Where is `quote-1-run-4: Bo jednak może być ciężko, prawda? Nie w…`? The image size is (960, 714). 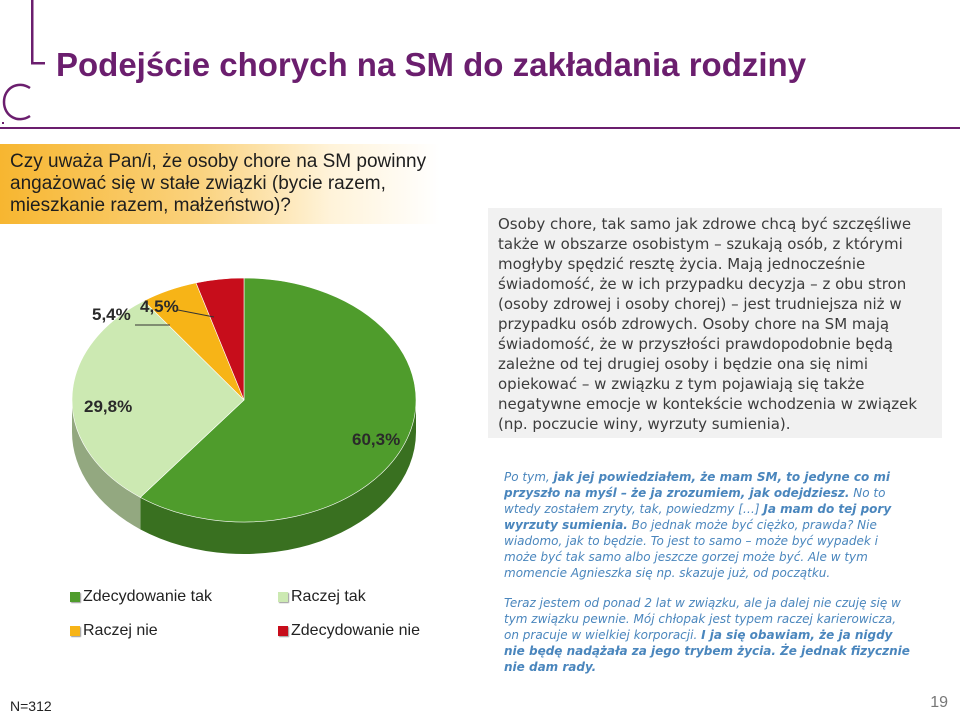 quote-1-run-4: Bo jednak może być ciężko, prawda? Nie w… is located at coordinates (691, 549).